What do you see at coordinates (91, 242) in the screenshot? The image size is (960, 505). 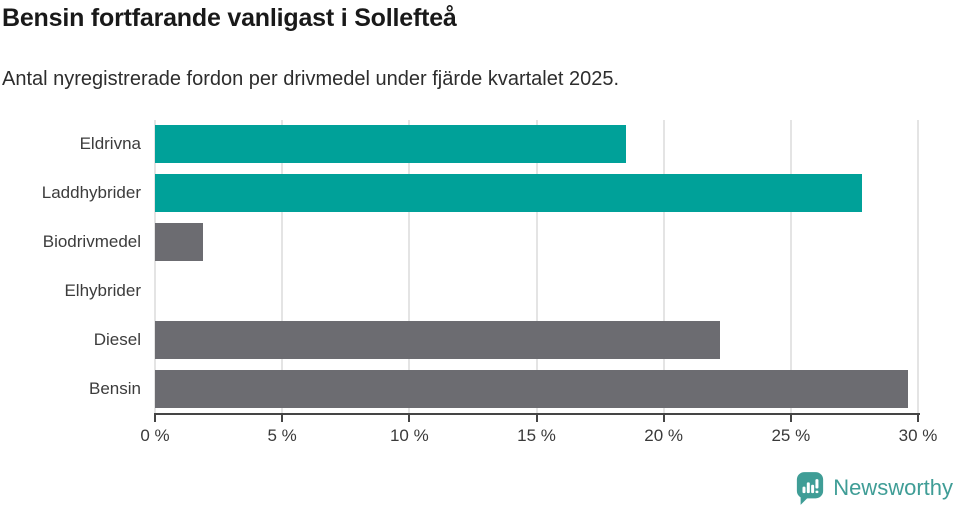 I see `category-label-biodrivmedel: Biodrivmedel` at bounding box center [91, 242].